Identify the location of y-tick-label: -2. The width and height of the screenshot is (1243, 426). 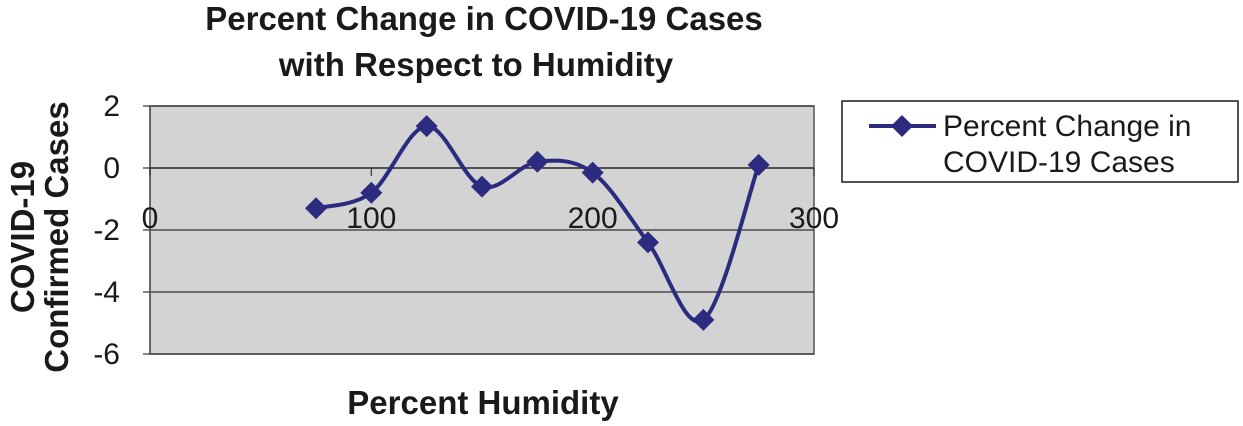
(106, 230).